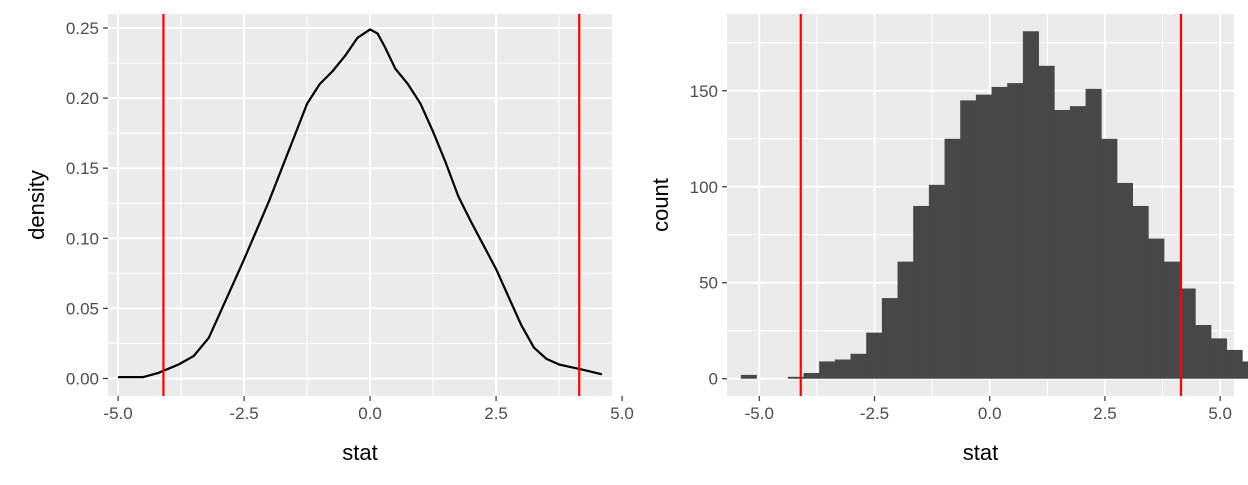 Image resolution: width=1248 pixels, height=485 pixels. I want to click on y-tick-label: 0.10, so click(82, 238).